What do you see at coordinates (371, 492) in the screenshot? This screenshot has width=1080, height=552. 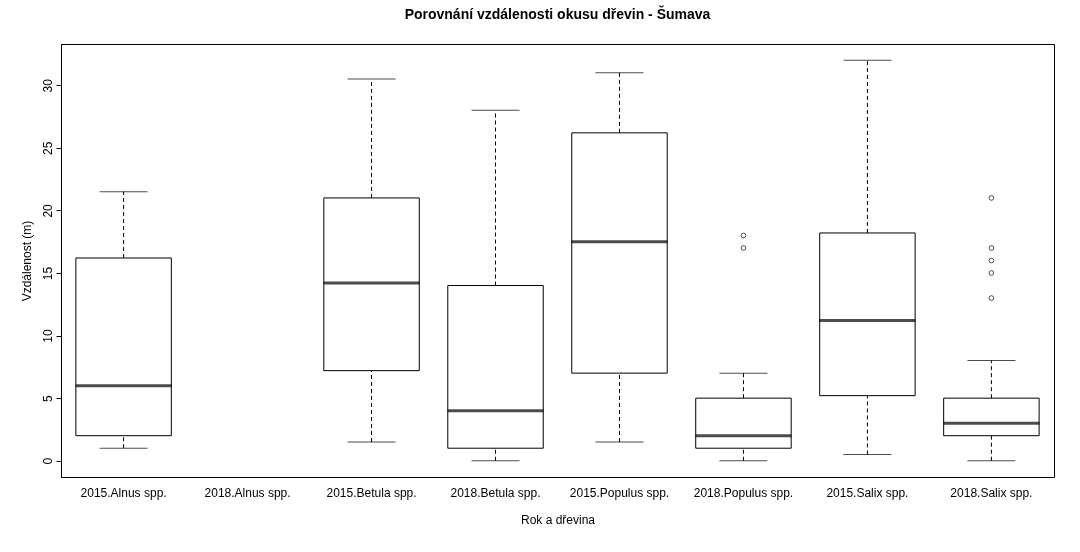 I see `x-tick-label: 2015.Betula spp.` at bounding box center [371, 492].